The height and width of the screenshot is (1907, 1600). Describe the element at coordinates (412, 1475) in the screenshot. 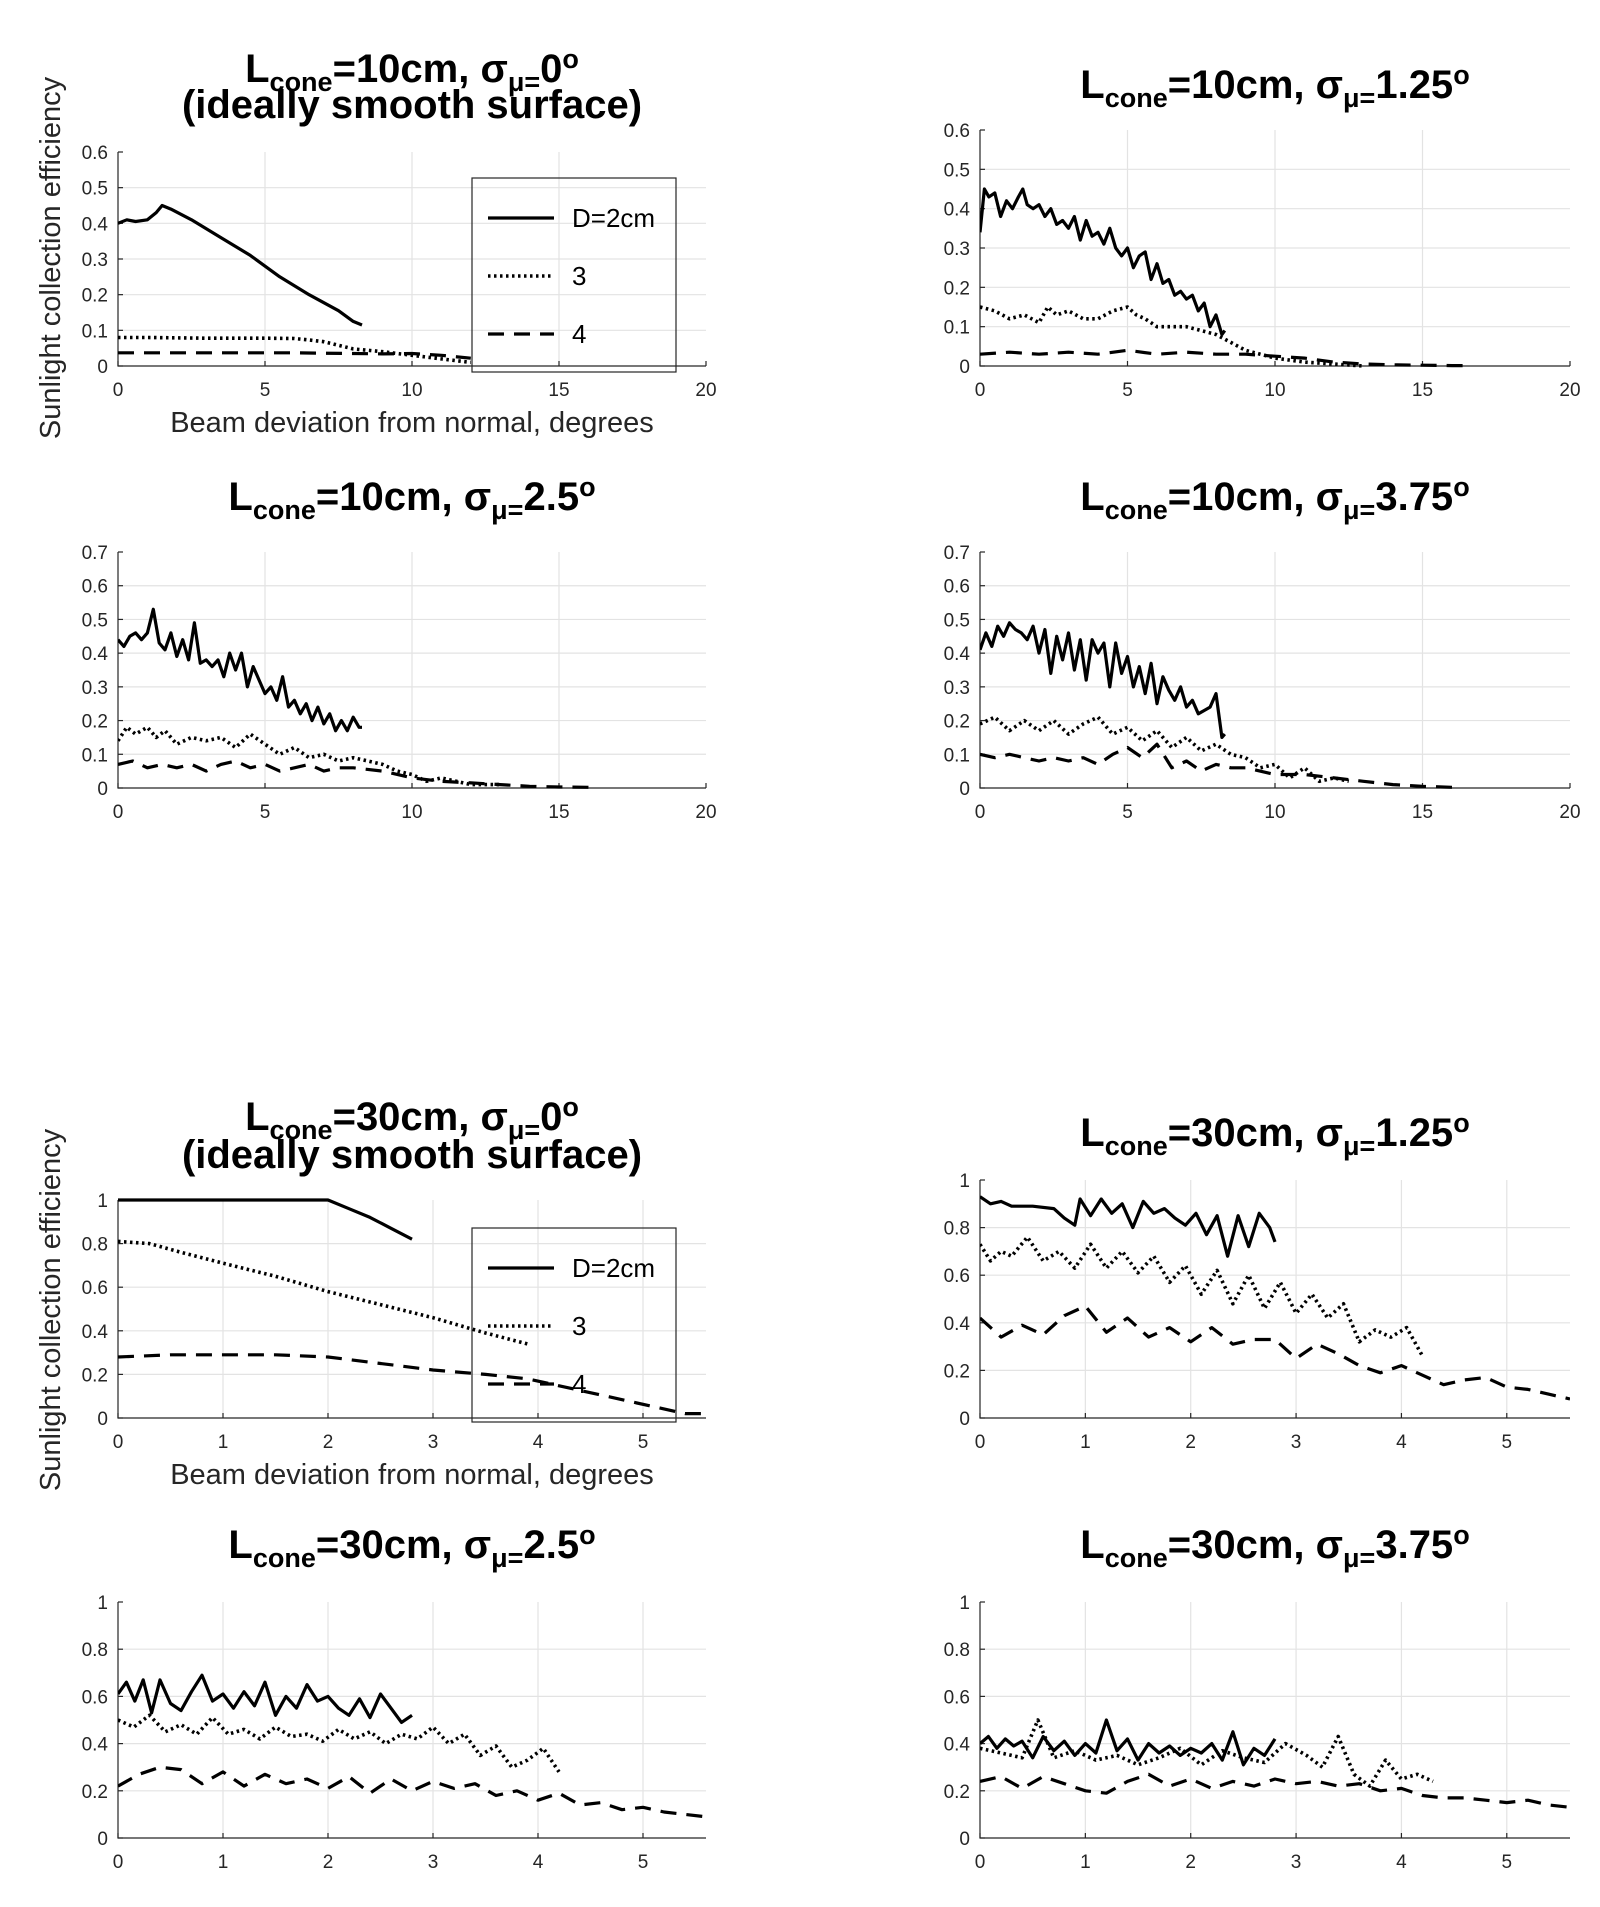

I see `x-axis-label: Beam deviation from normal, degrees` at that location.